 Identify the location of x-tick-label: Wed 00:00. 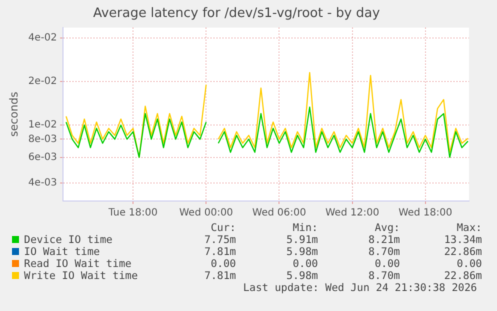
(206, 213).